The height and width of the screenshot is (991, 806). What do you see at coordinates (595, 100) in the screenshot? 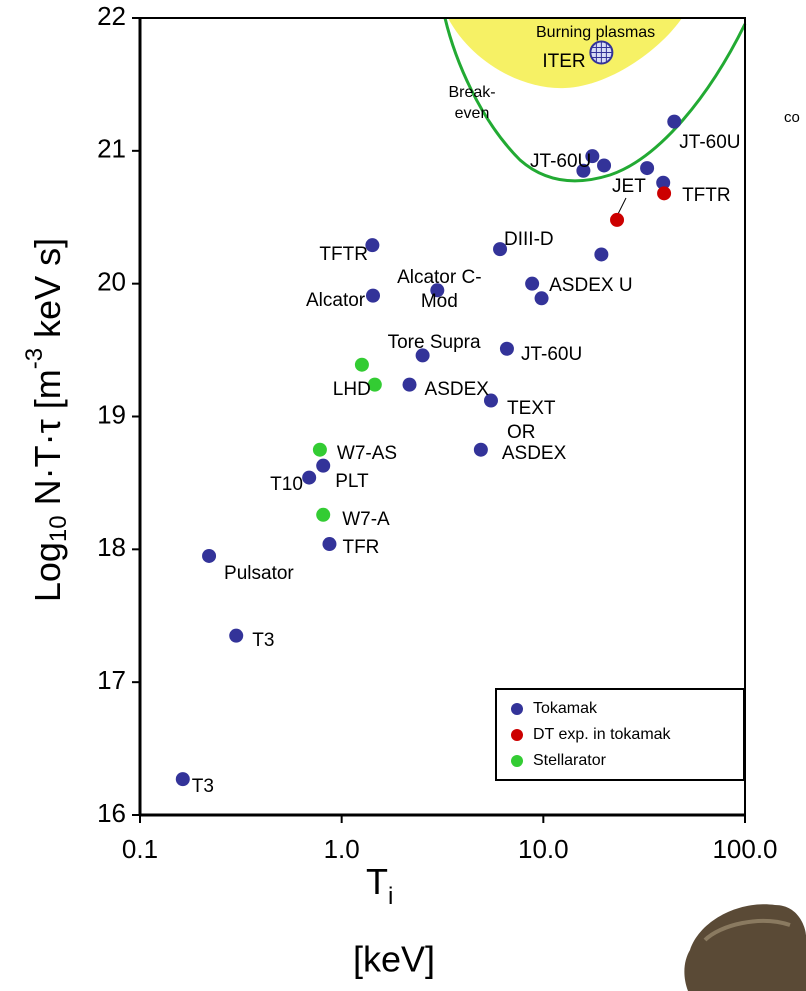
I see `breakeven-curve` at bounding box center [595, 100].